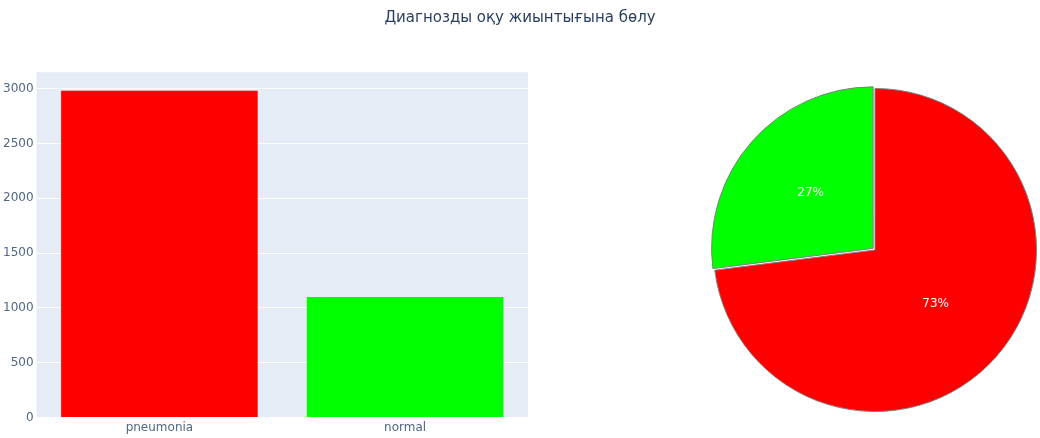 The height and width of the screenshot is (438, 1040). I want to click on y-tick-label: 0, so click(29, 416).